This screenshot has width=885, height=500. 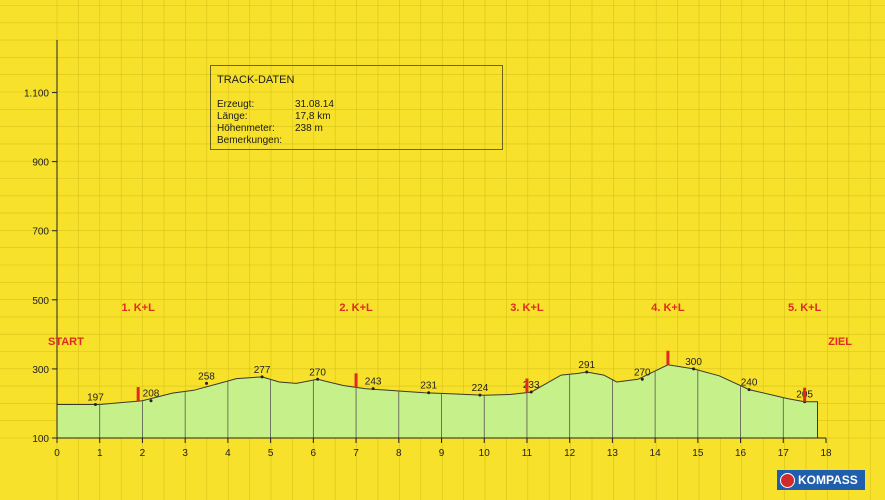 What do you see at coordinates (309, 128) in the screenshot?
I see `track-value: 238 m` at bounding box center [309, 128].